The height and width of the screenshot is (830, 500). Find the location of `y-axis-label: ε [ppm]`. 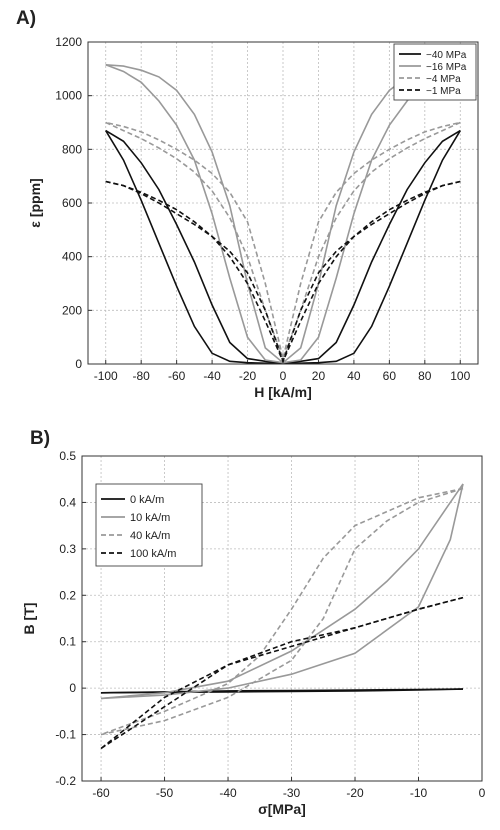

y-axis-label: ε [ppm] is located at coordinates (35, 202).